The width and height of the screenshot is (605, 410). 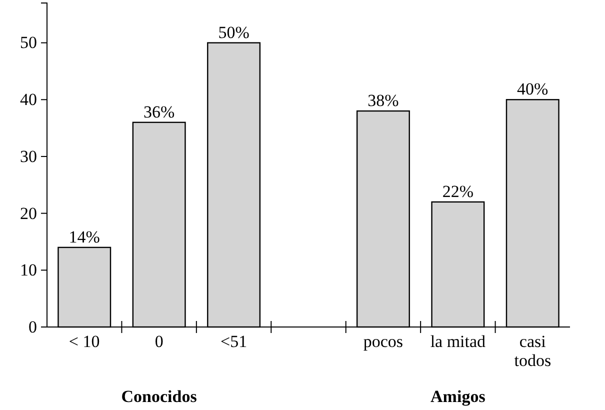 I want to click on y-tick-label: 40, so click(x=28, y=100).